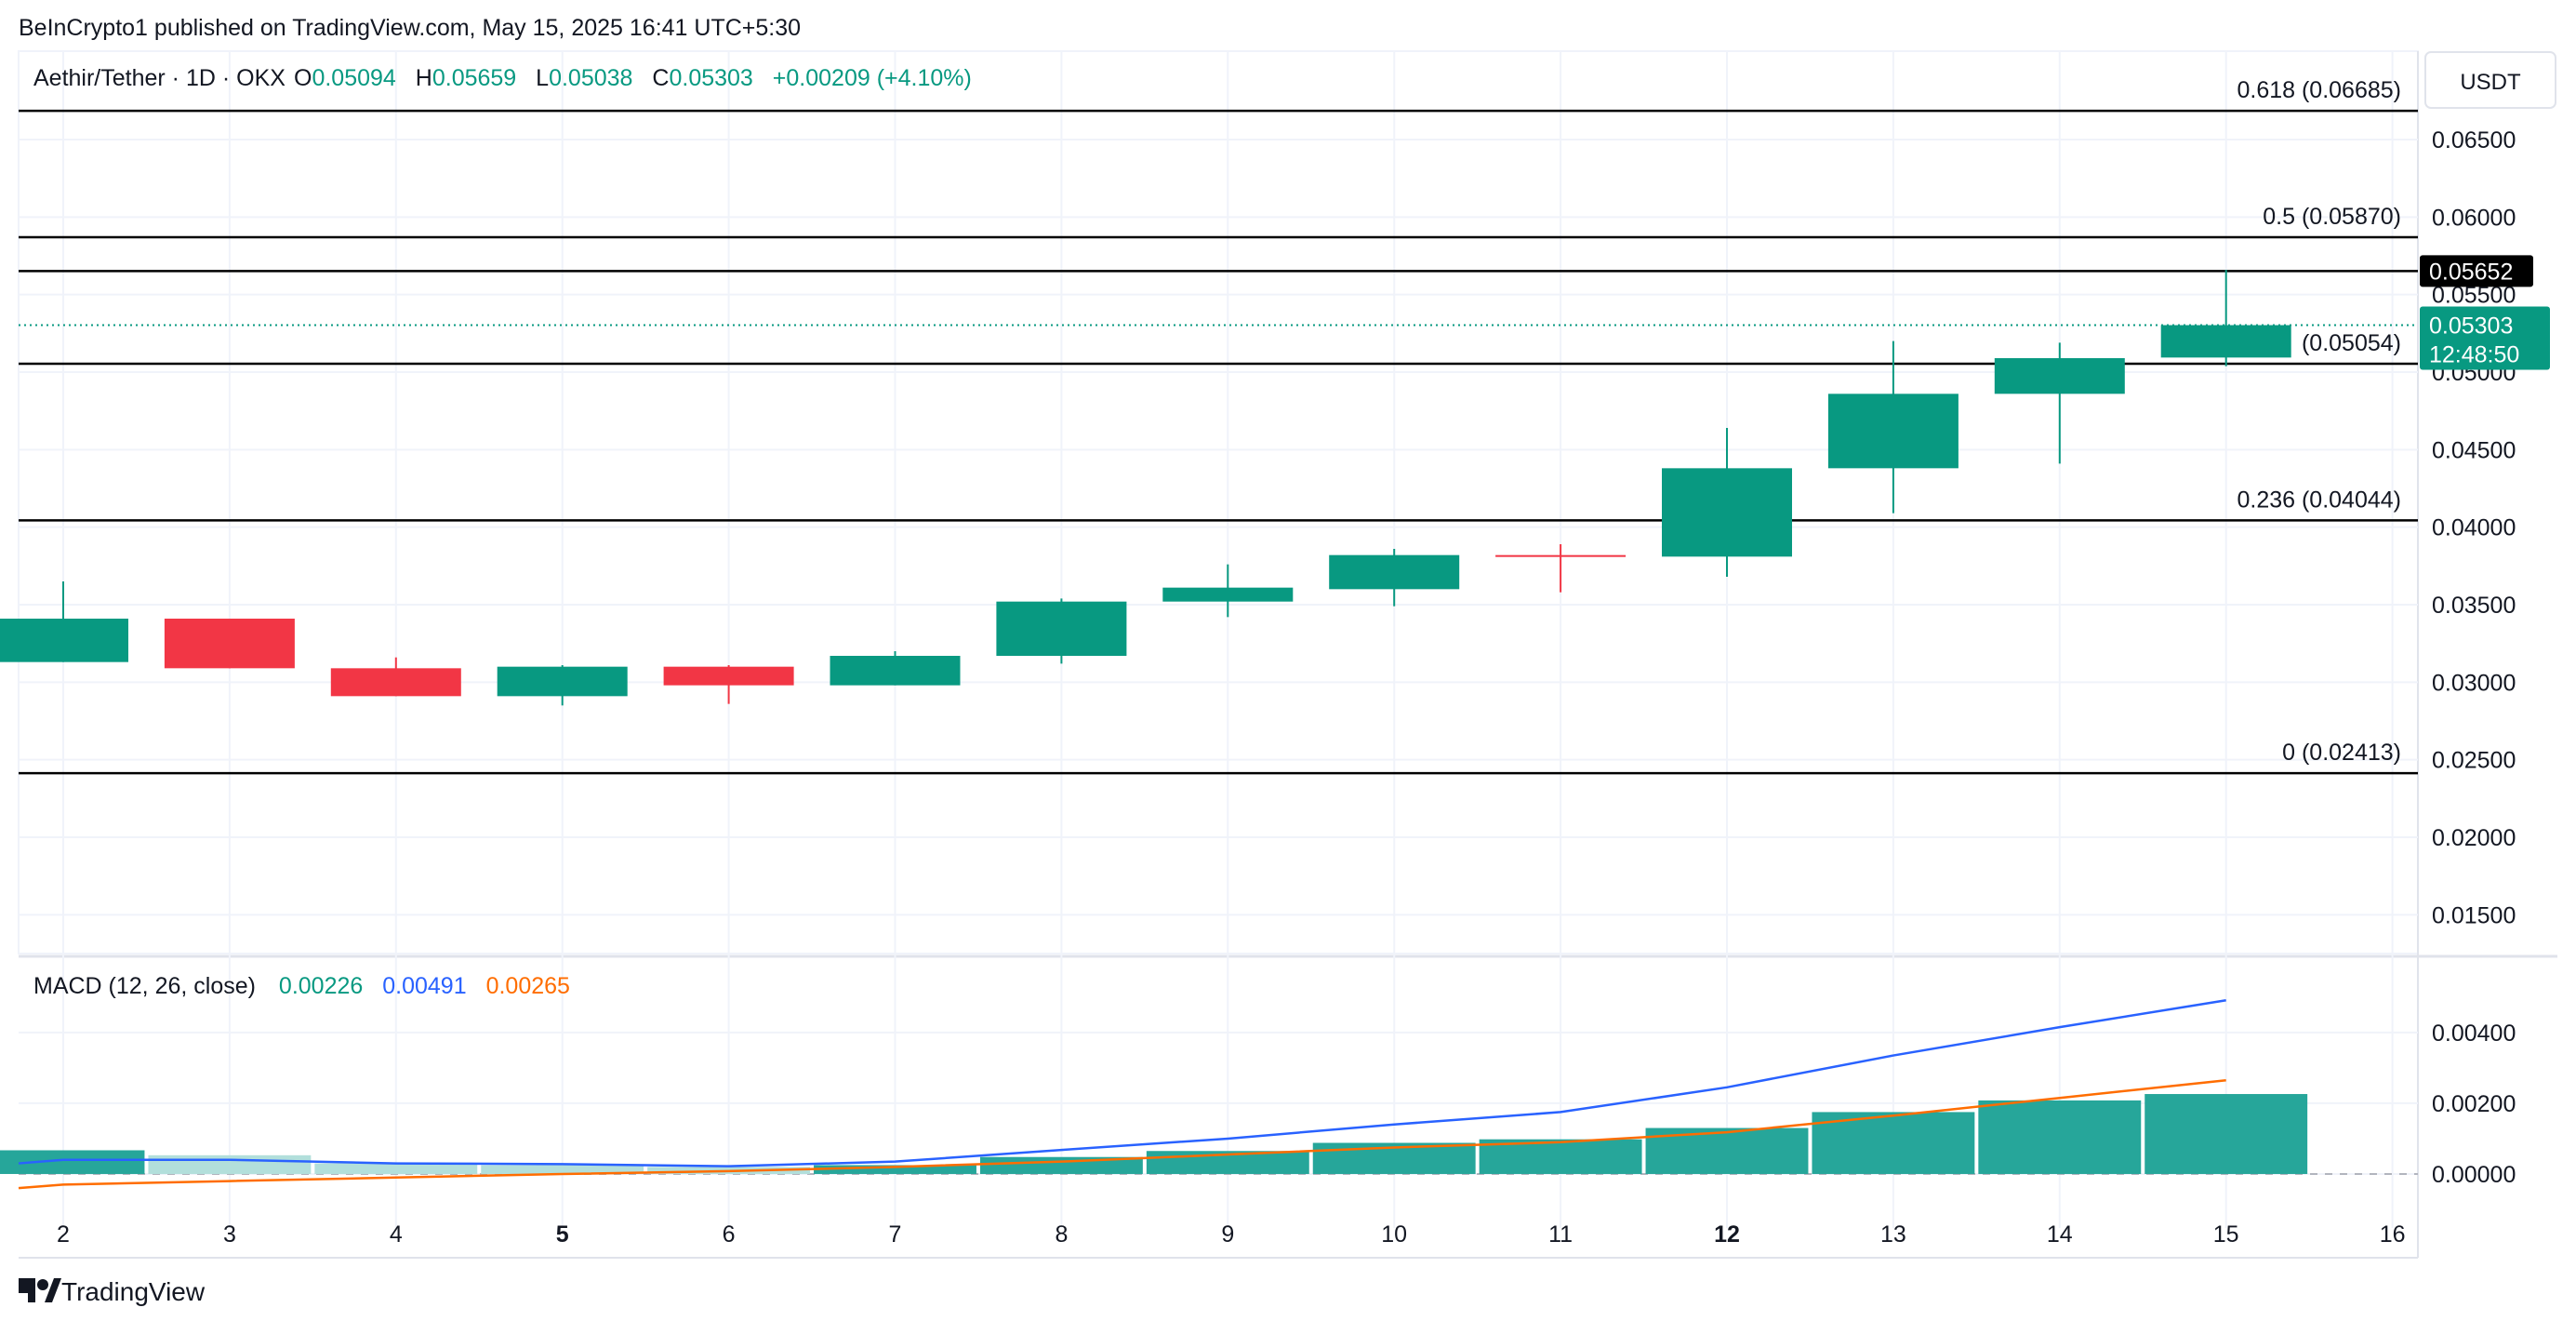 The image size is (2576, 1321). I want to click on macd-tick-label: 0.00000, so click(2474, 1175).